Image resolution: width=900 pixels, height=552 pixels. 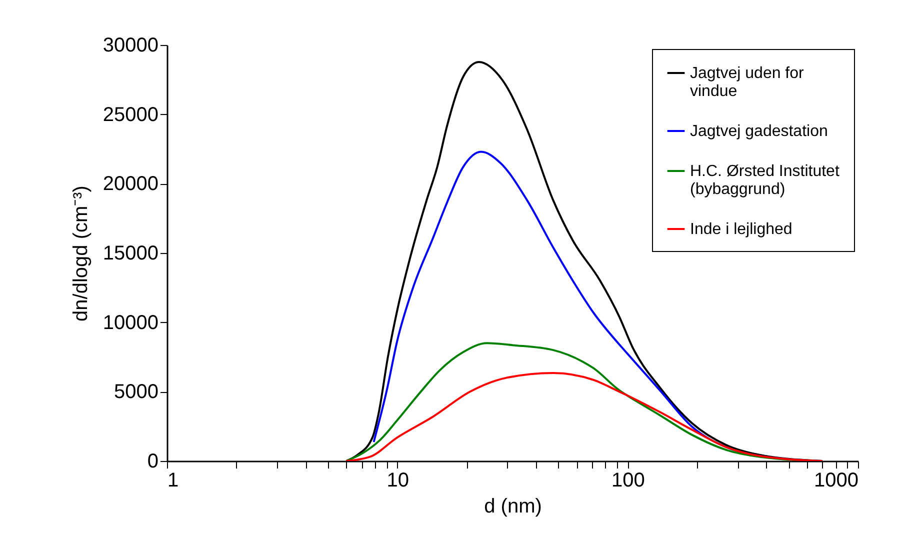 What do you see at coordinates (152, 461) in the screenshot?
I see `y-tick-label: 0` at bounding box center [152, 461].